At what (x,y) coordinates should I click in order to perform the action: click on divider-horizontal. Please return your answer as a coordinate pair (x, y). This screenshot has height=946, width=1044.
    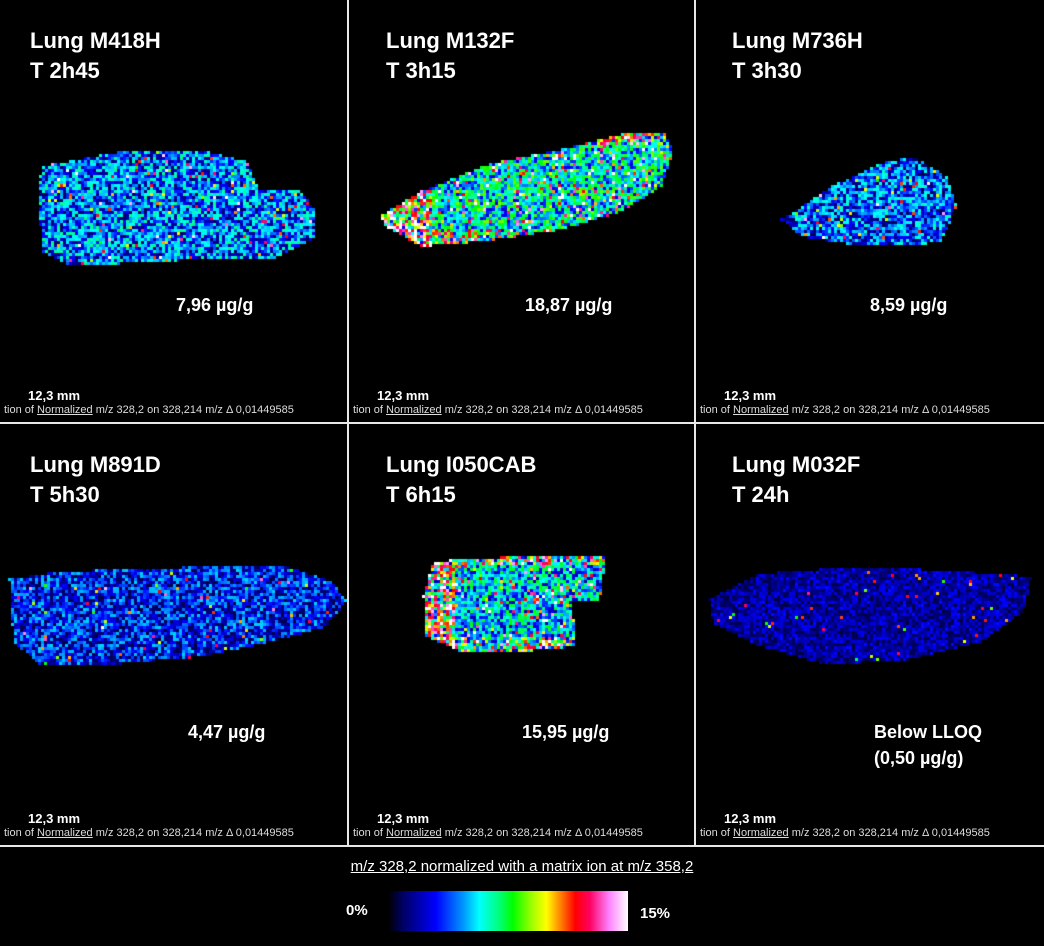
    Looking at the image, I should click on (522, 423).